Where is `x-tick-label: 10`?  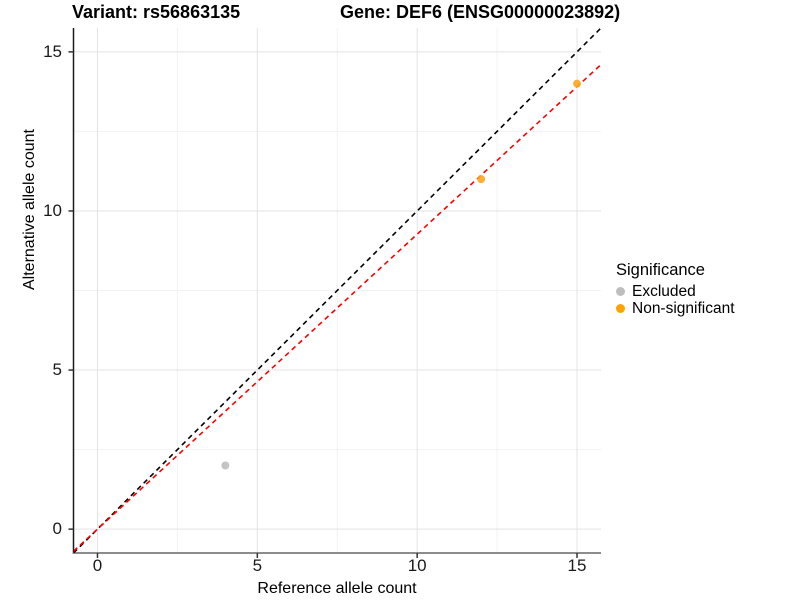
x-tick-label: 10 is located at coordinates (417, 565).